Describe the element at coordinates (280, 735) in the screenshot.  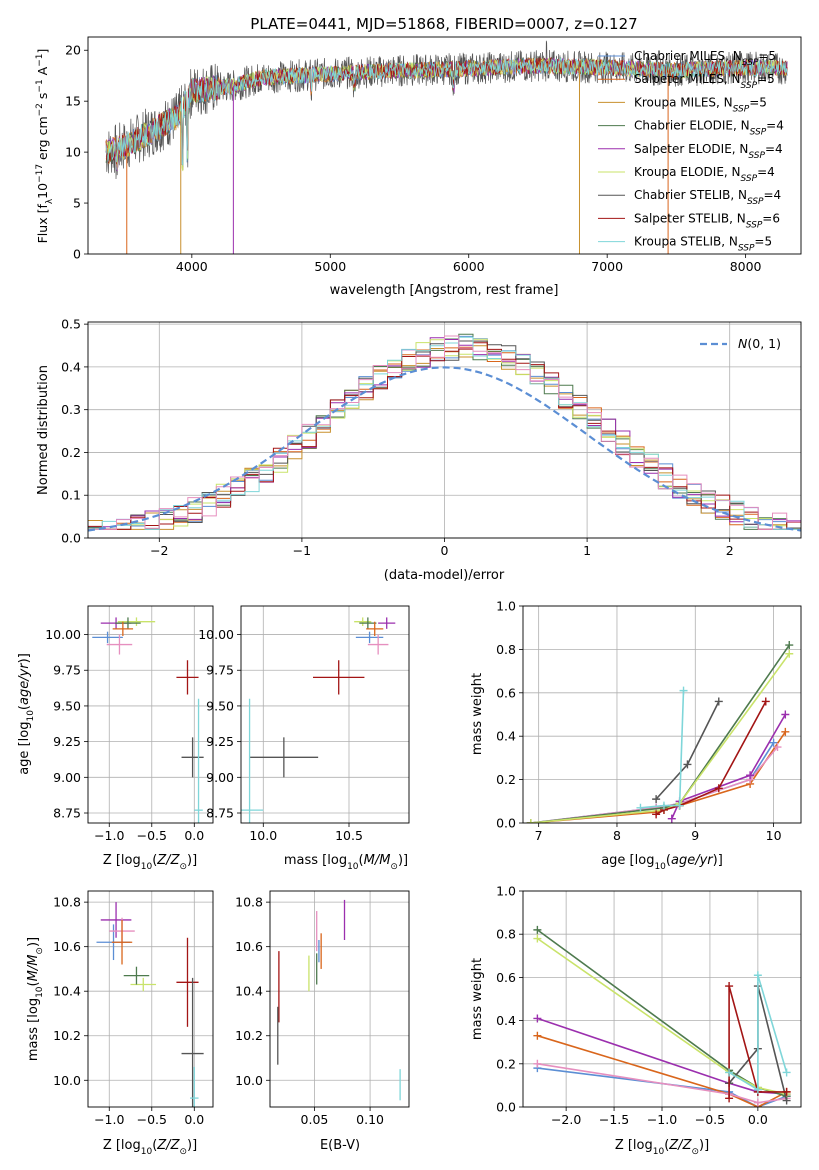
I see `ticks: 10.0 10.5 8.75 9.00 9.25 9.50 9.75 10.00` at that location.